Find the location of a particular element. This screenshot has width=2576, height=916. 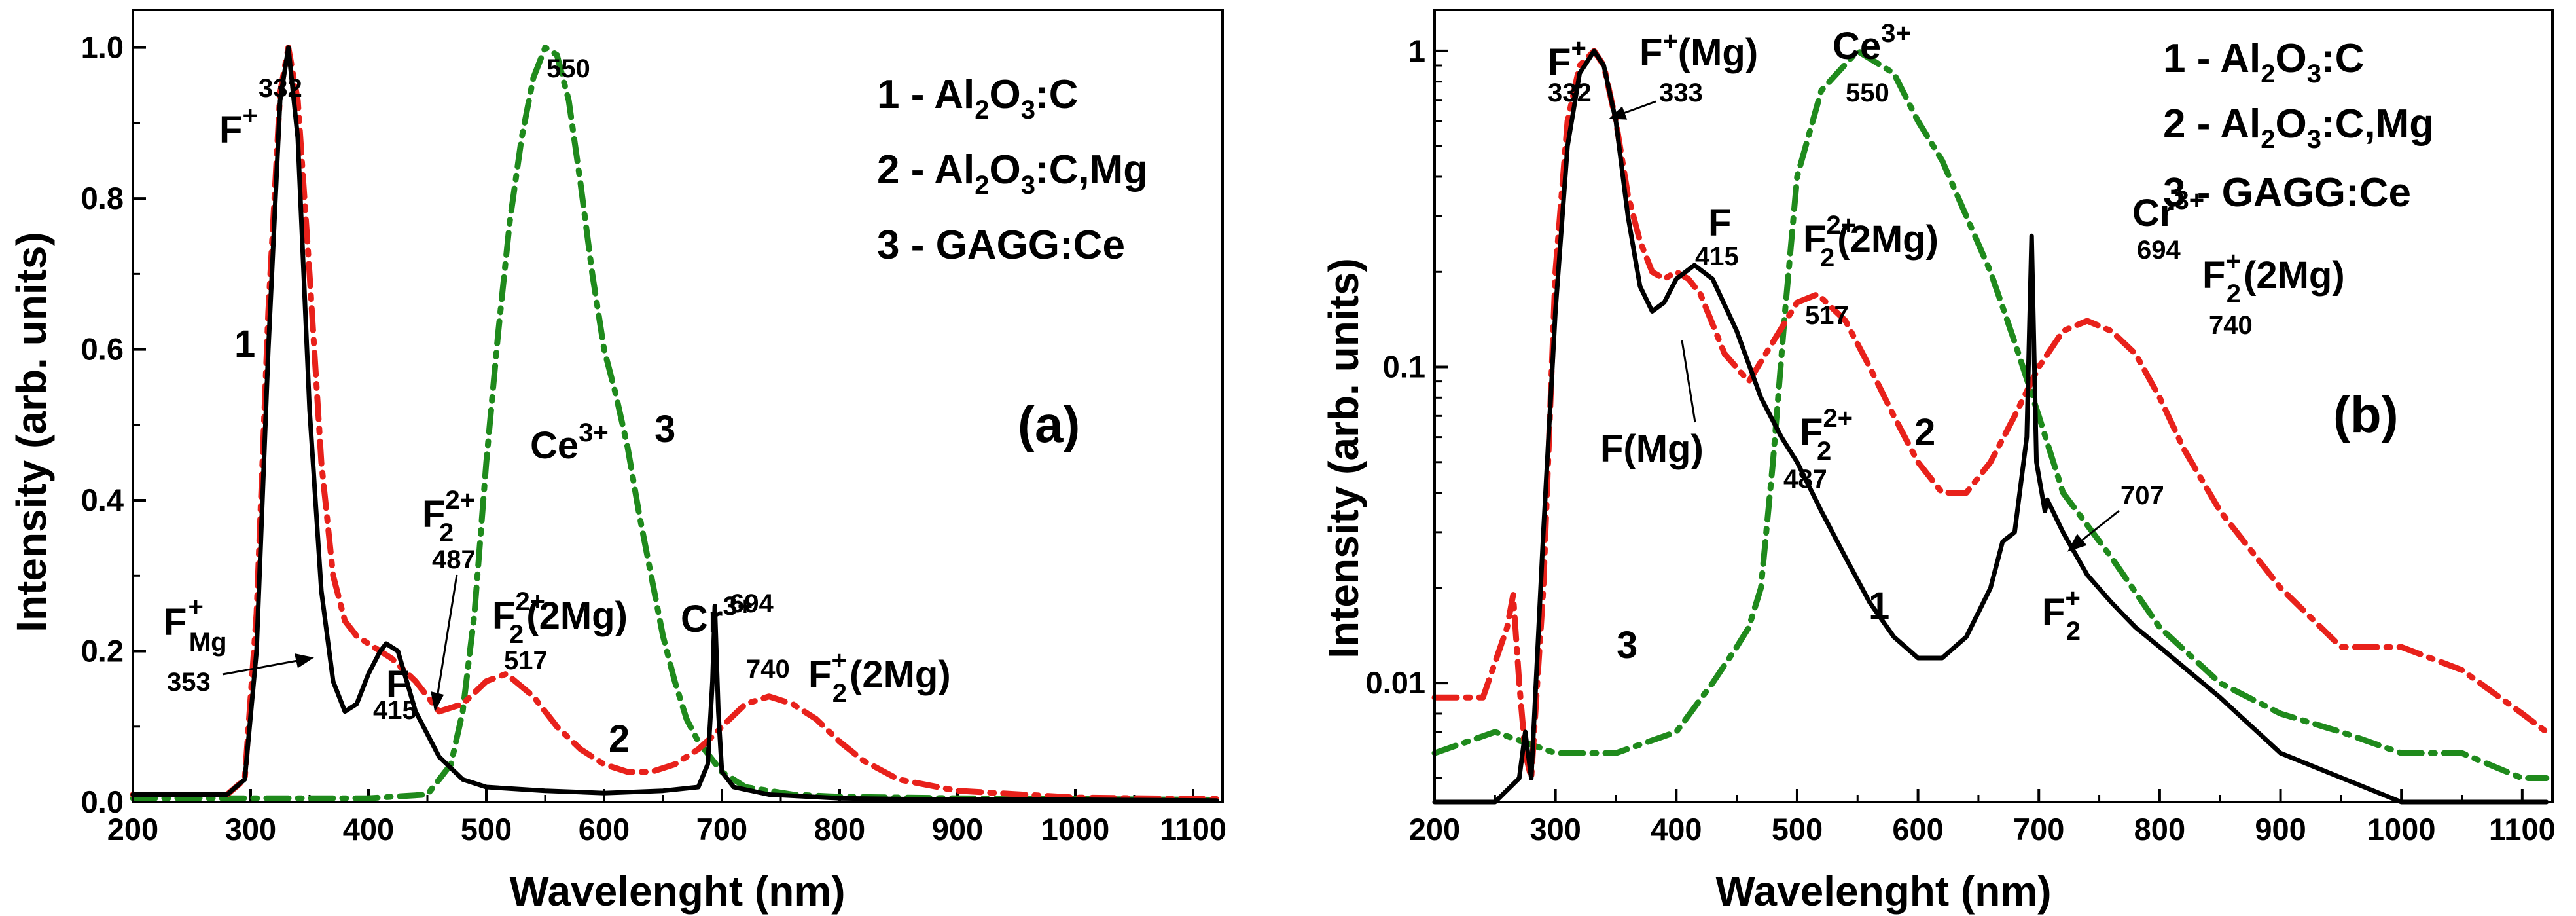

y-tick-label: 0.8 is located at coordinates (102, 198).